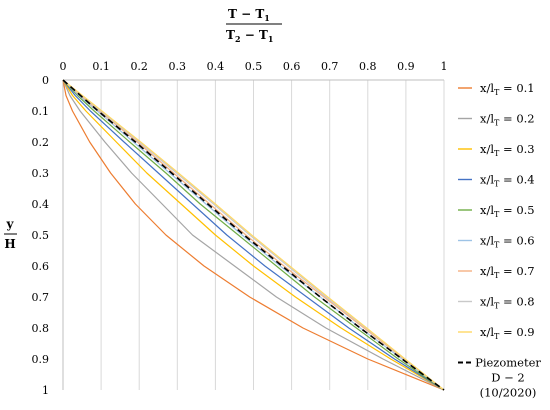  What do you see at coordinates (249, 15) in the screenshot?
I see `title-numerator: T − T1` at bounding box center [249, 15].